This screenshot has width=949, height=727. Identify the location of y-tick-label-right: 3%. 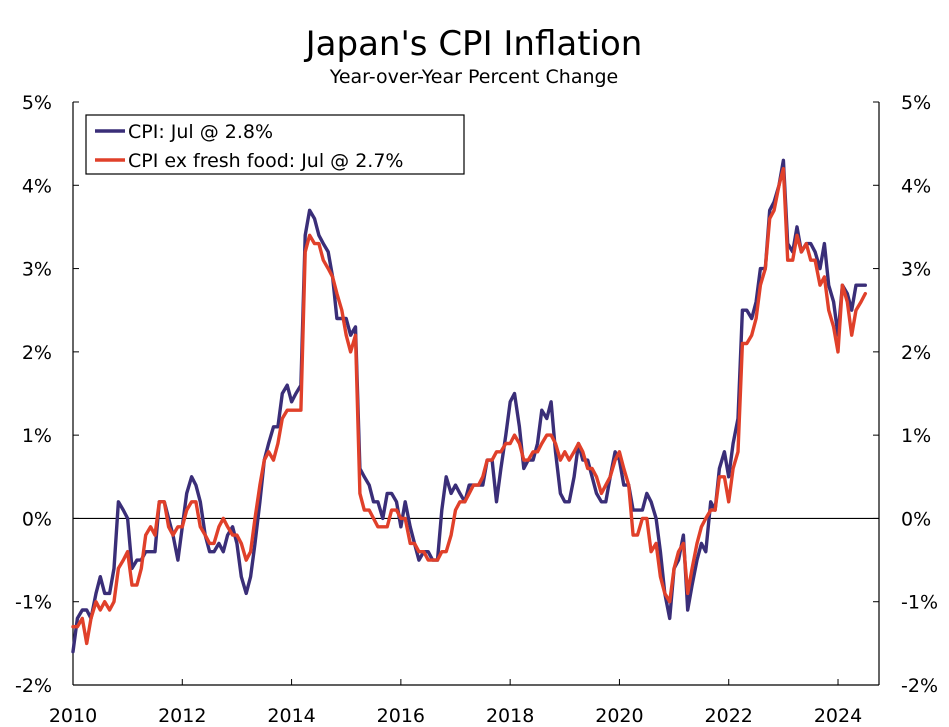
(916, 270).